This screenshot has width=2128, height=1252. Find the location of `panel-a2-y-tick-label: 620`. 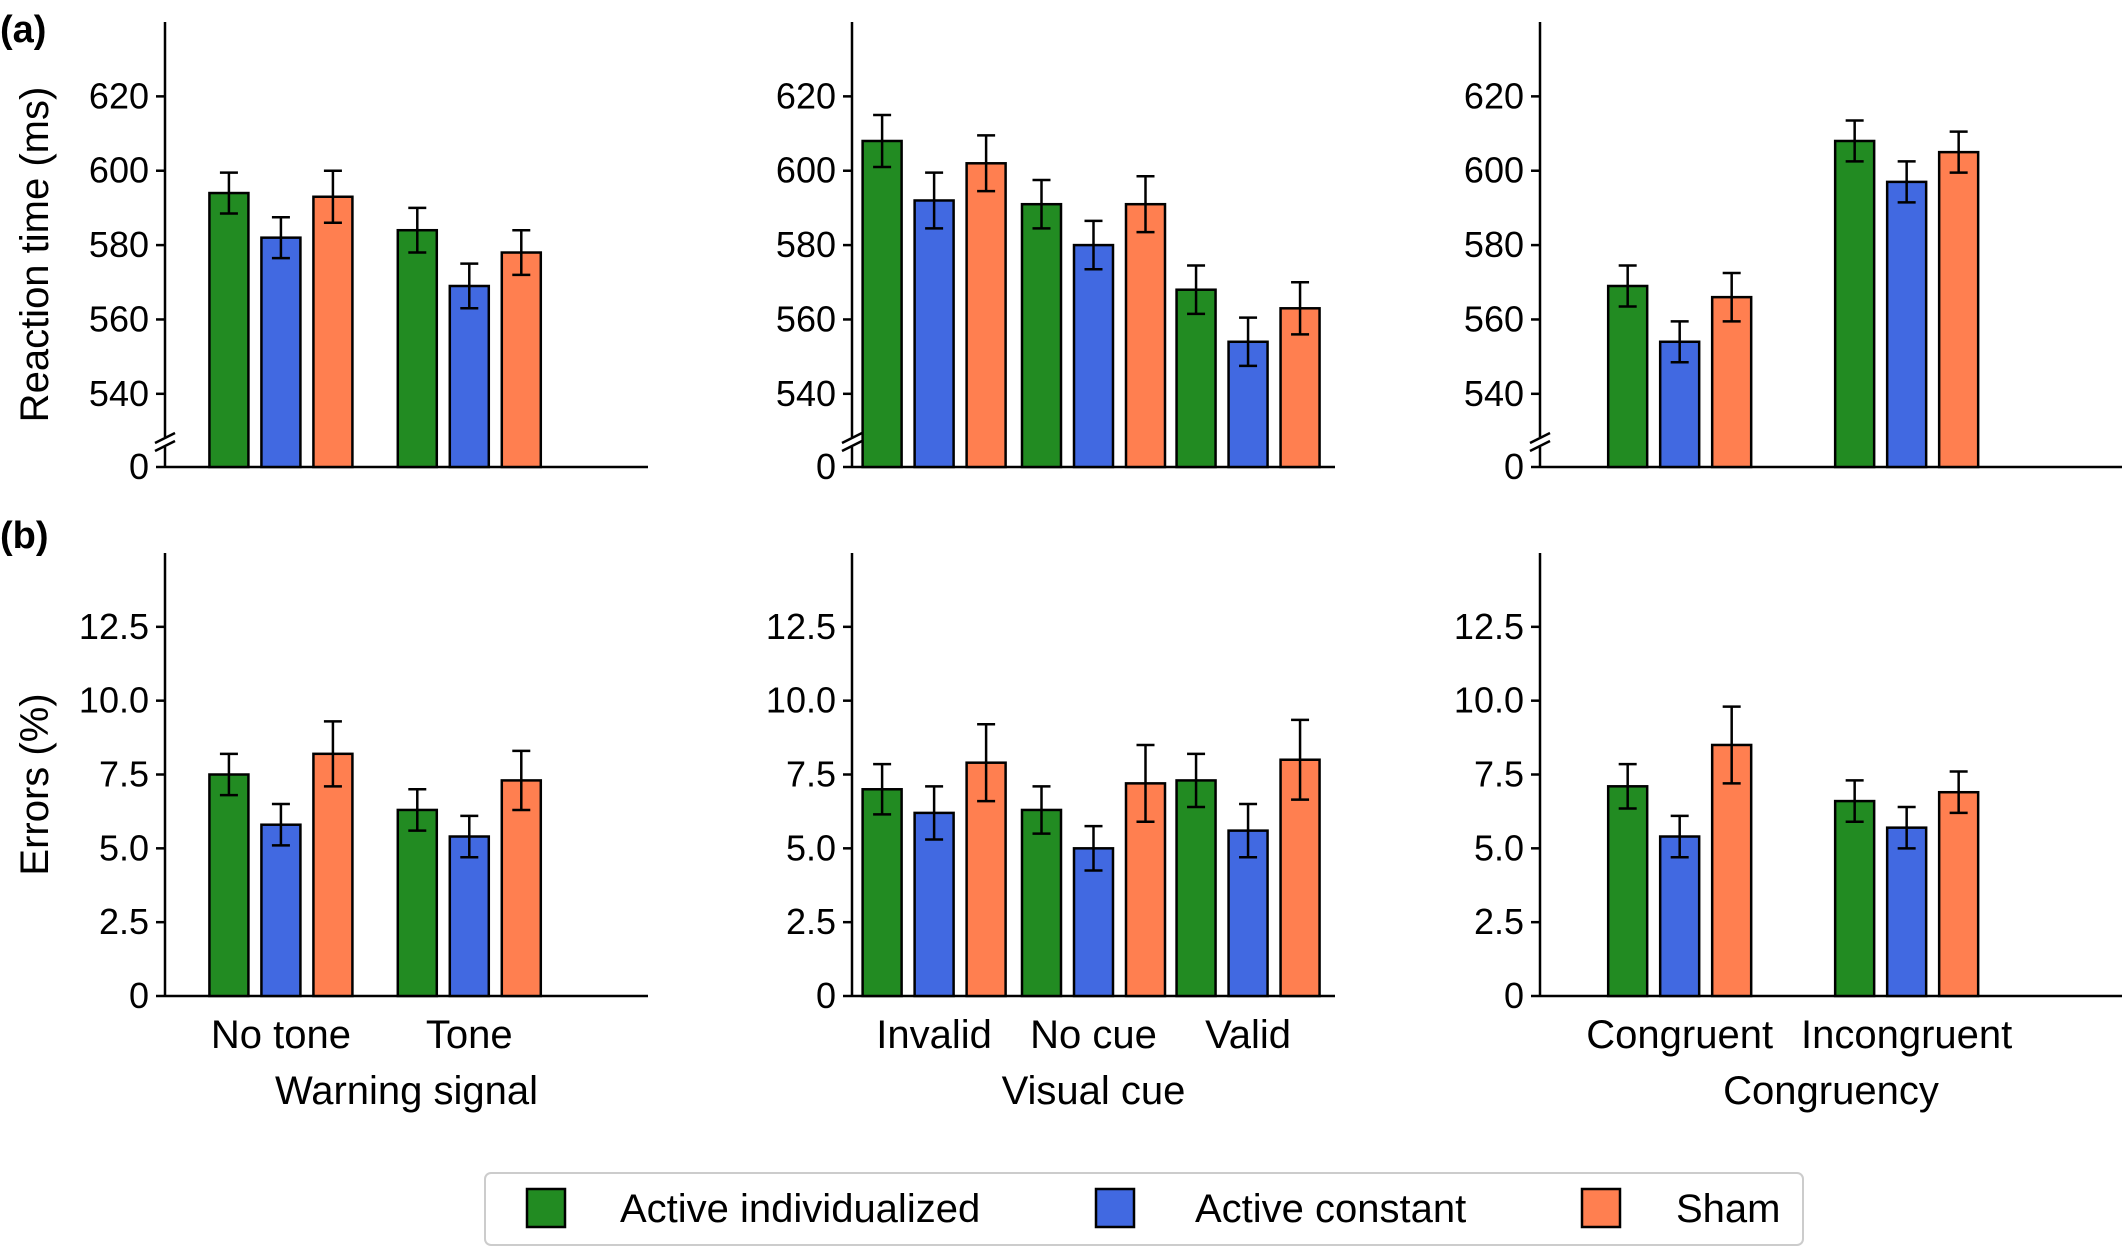

panel-a2-y-tick-label: 620 is located at coordinates (806, 95).